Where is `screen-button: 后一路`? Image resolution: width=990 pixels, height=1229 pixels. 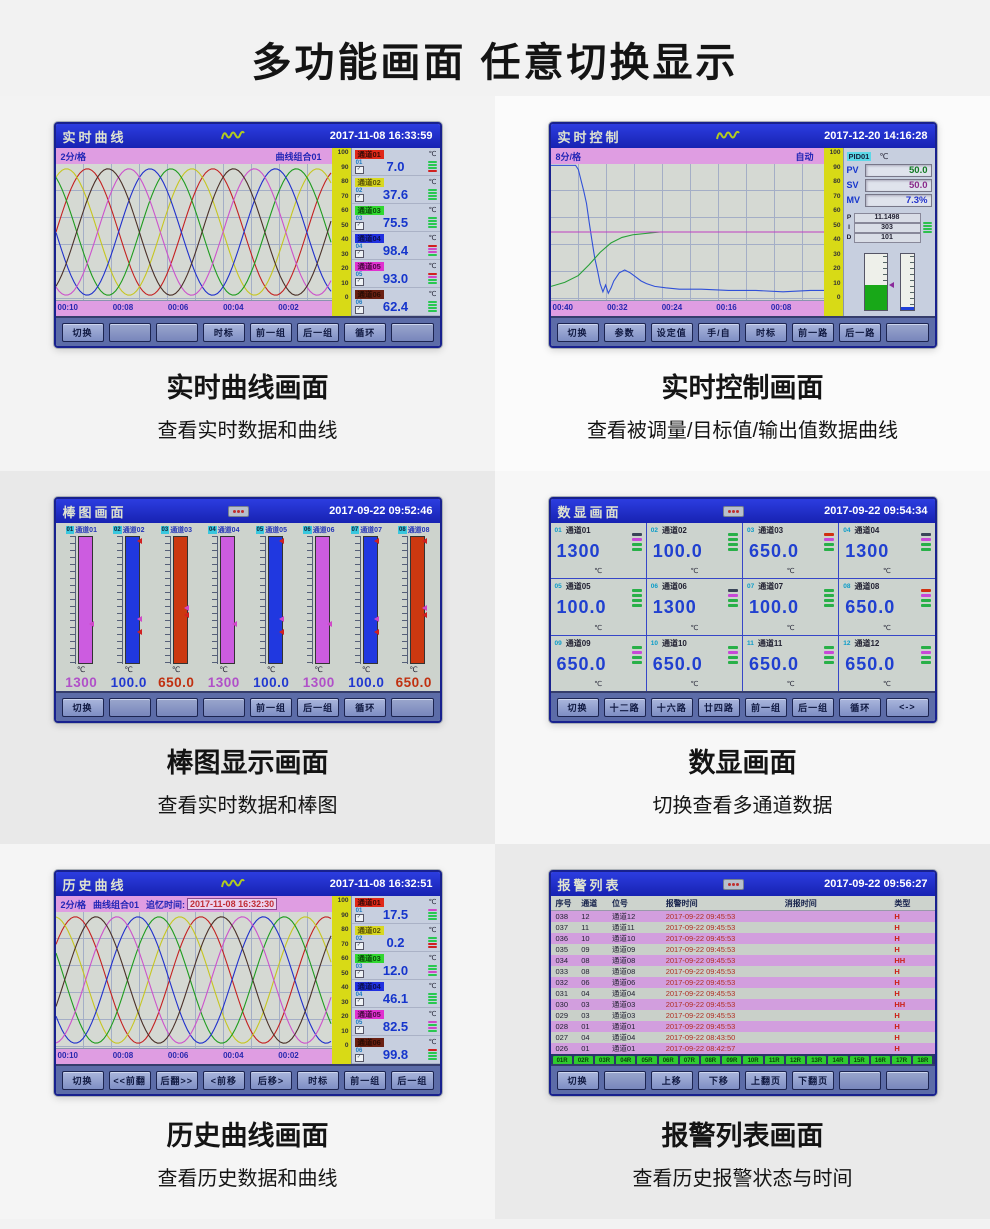
screen-button: 后一路 is located at coordinates (860, 332).